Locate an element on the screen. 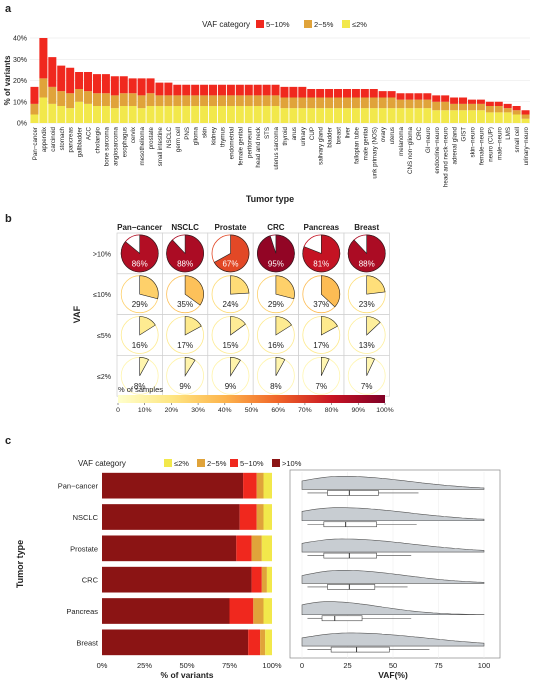 The height and width of the screenshot is (685, 533). a-xtick-label: head and neck is located at coordinates (258, 147).